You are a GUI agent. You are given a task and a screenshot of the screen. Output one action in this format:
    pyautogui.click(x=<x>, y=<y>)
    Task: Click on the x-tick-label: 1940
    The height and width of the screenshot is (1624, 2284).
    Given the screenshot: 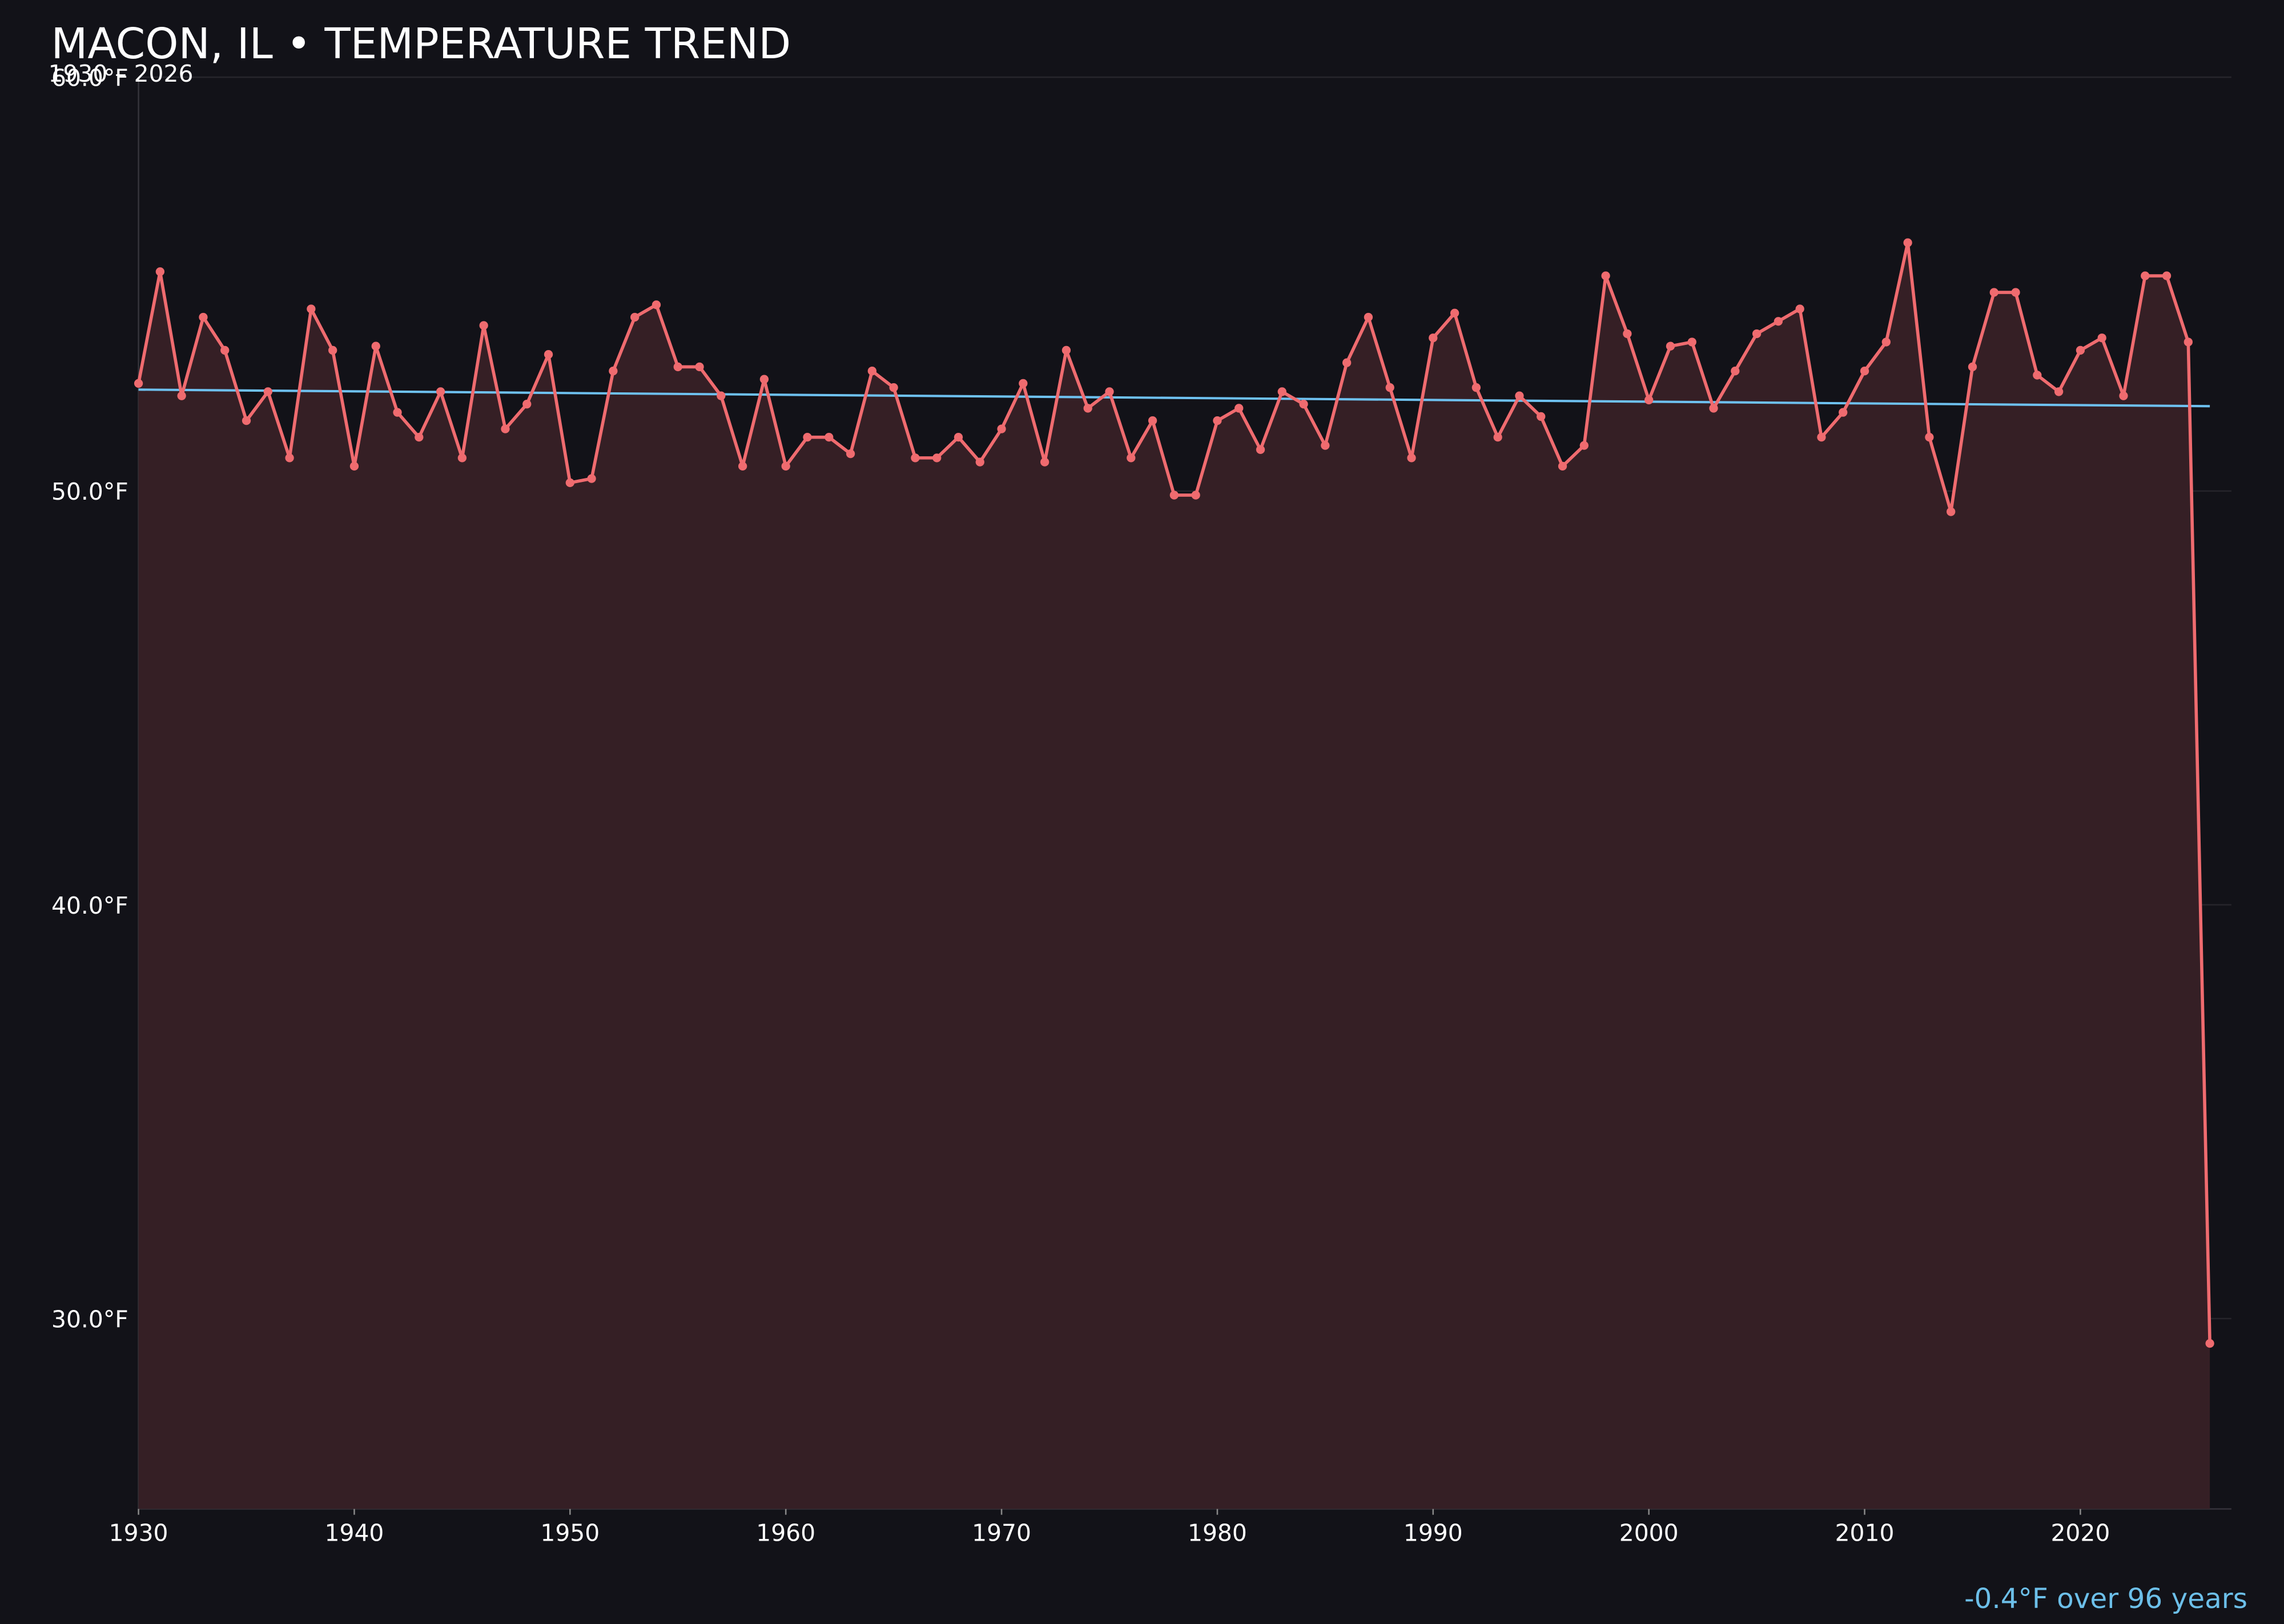 What is the action you would take?
    pyautogui.click(x=354, y=1533)
    